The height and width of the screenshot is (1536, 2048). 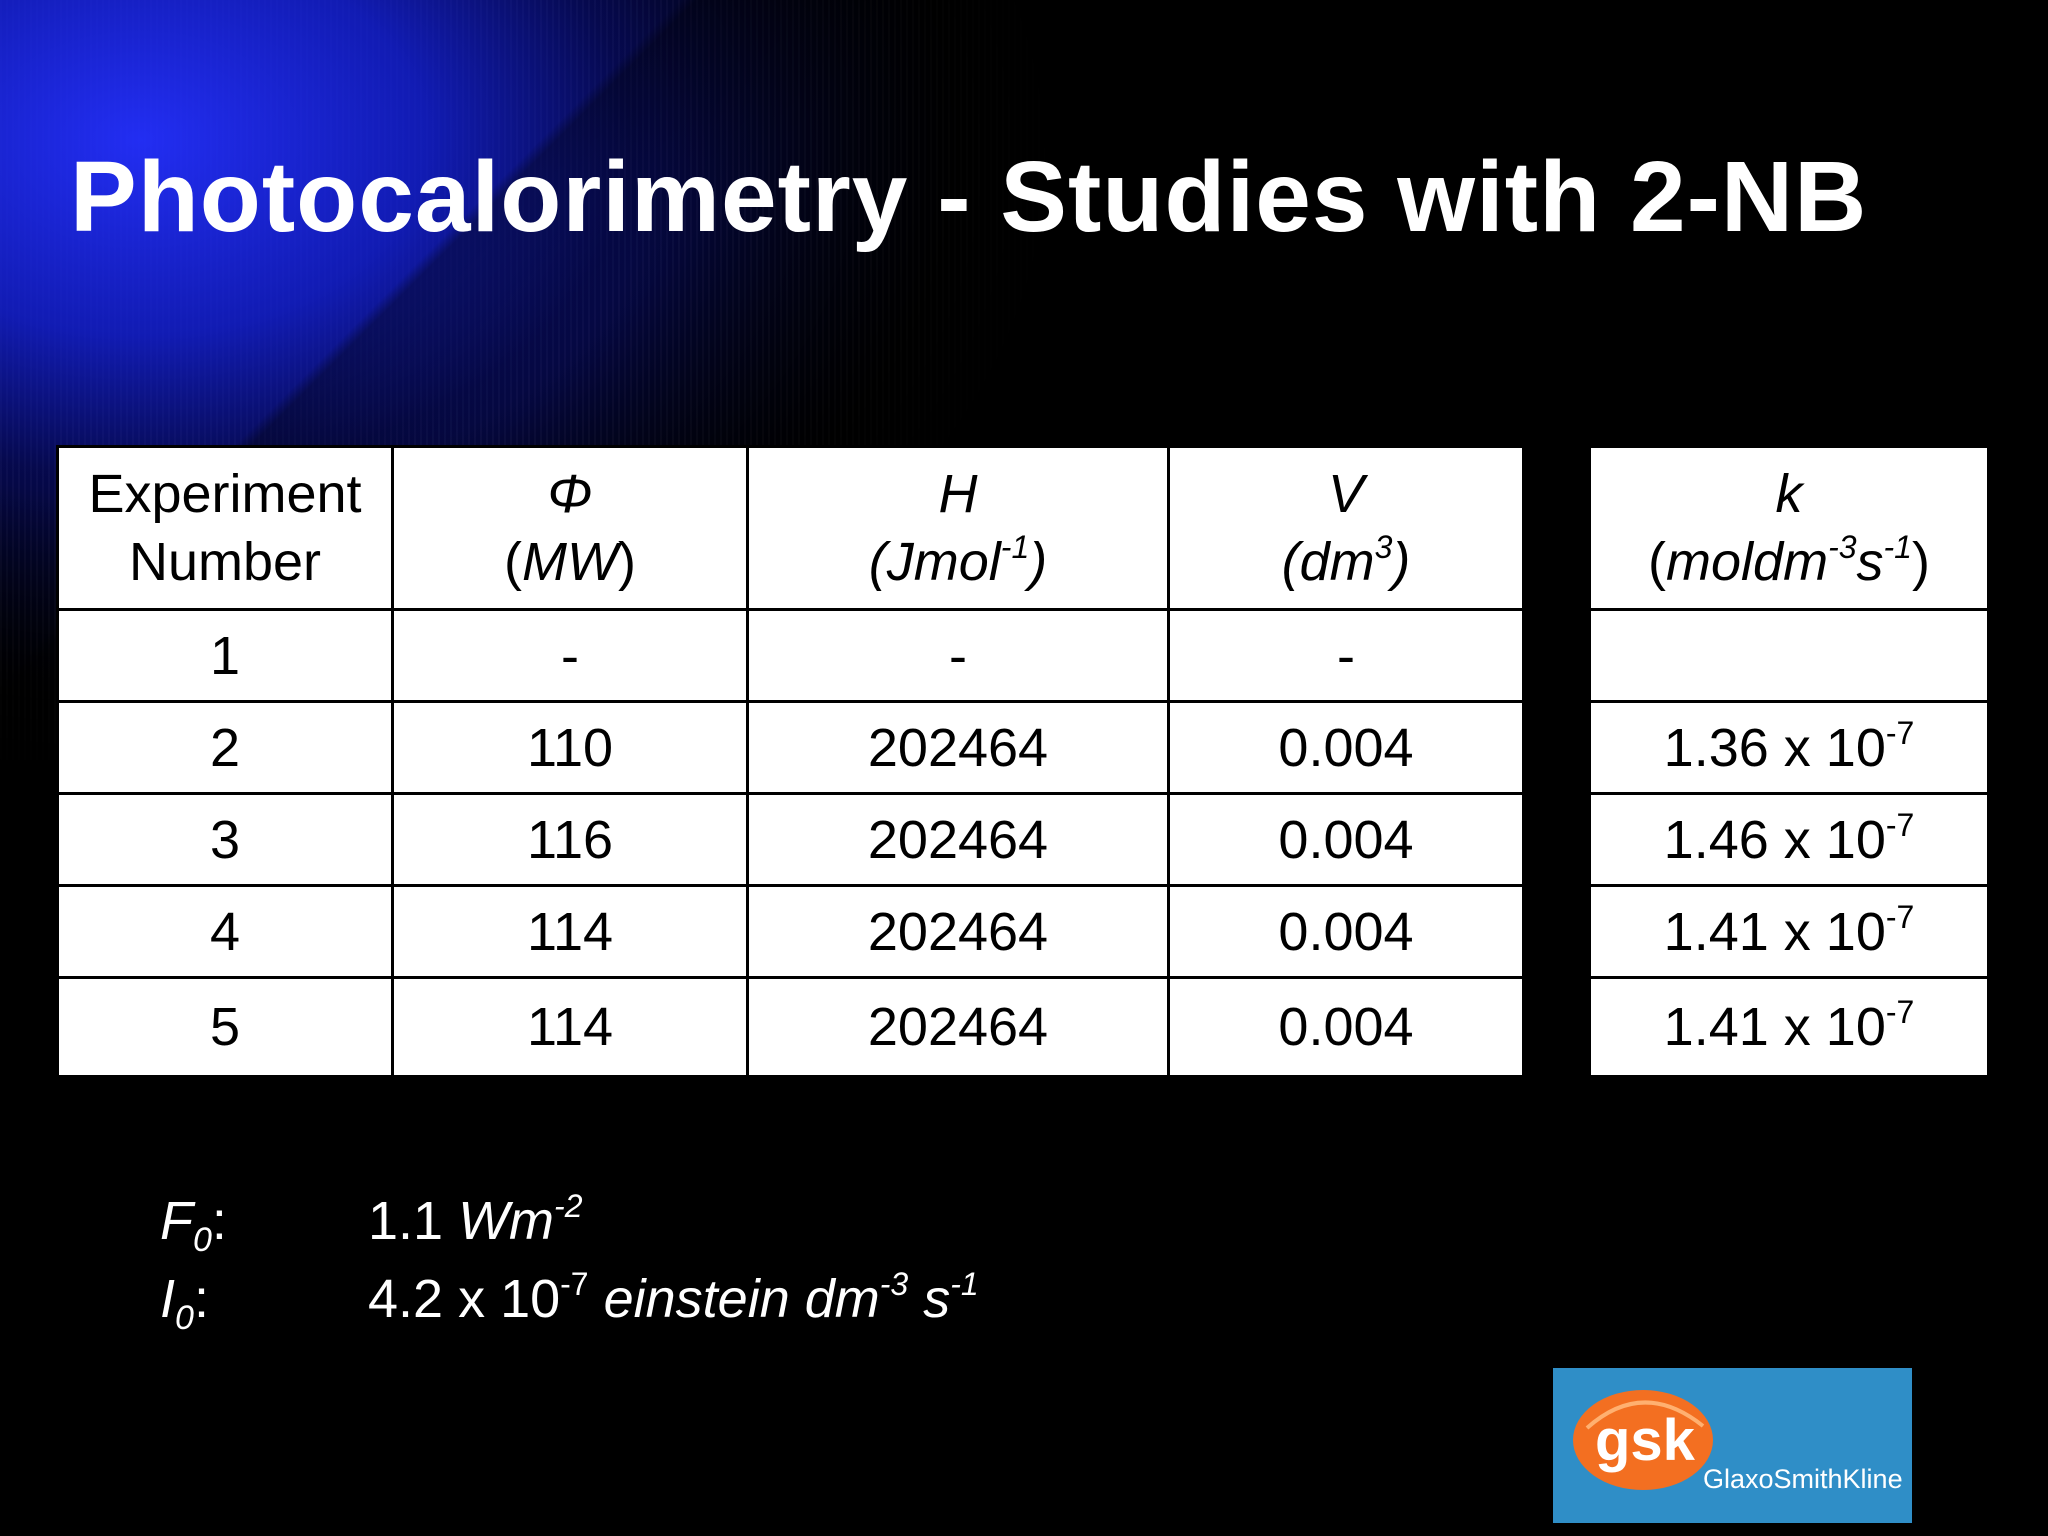 What do you see at coordinates (570, 494) in the screenshot?
I see `header-symbol: Φ` at bounding box center [570, 494].